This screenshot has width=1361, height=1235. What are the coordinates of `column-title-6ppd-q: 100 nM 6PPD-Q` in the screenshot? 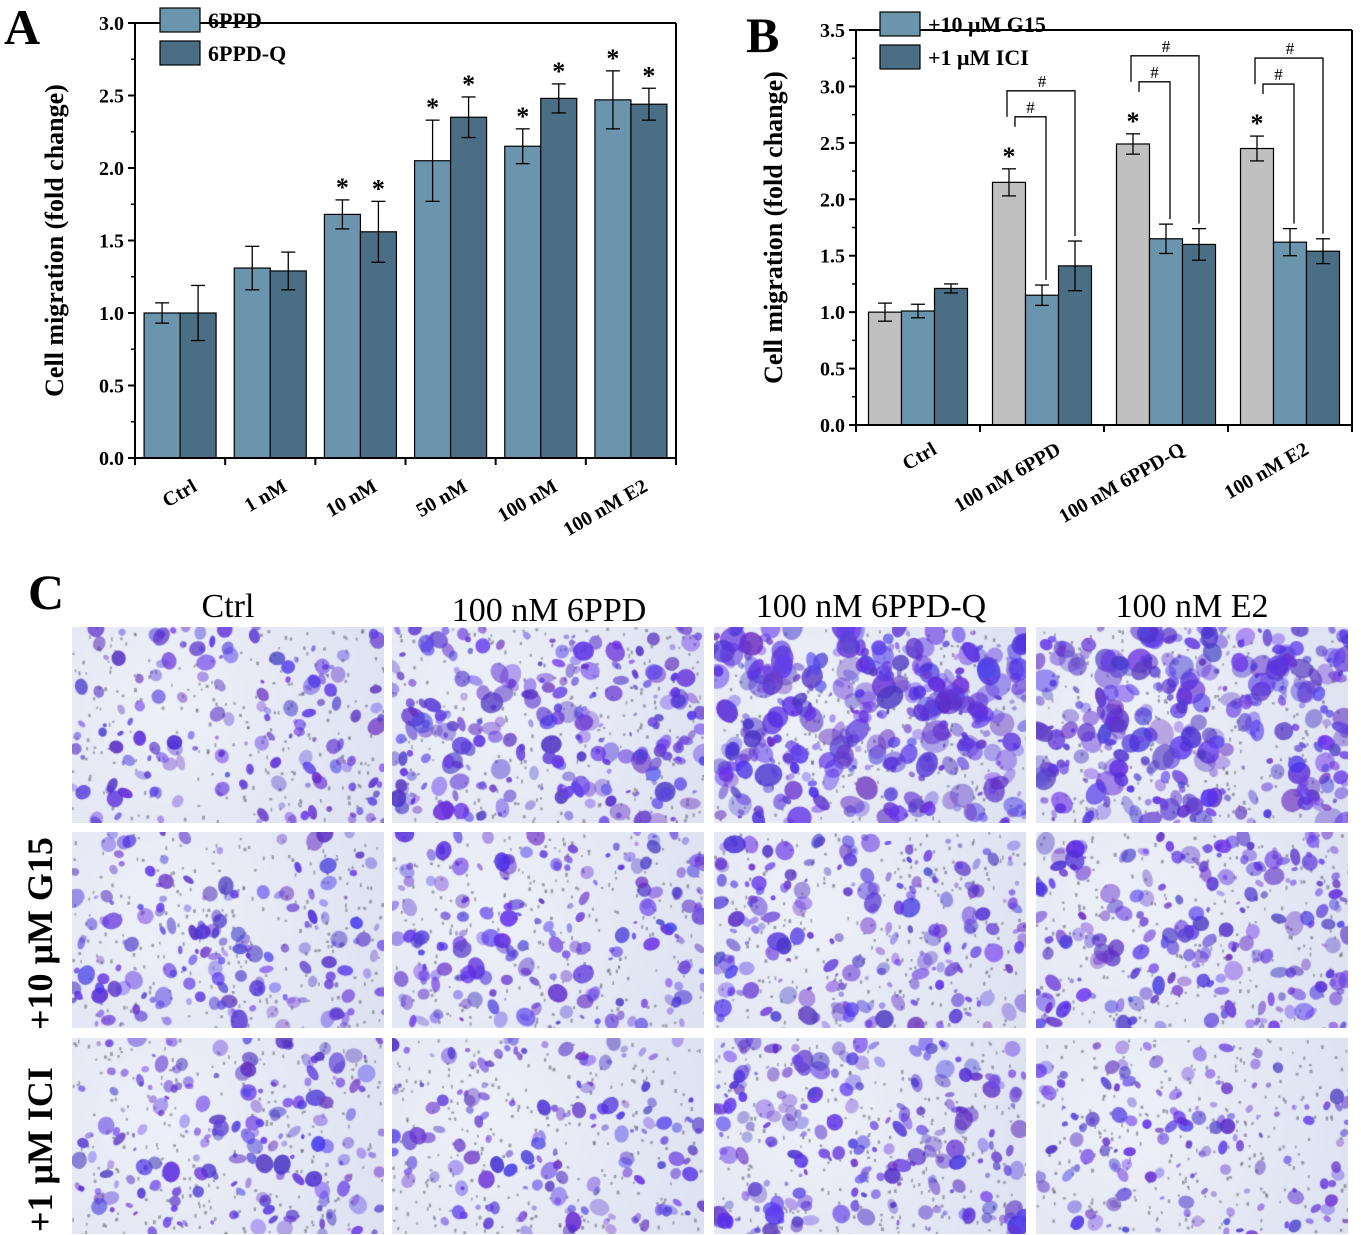 It's located at (871, 606).